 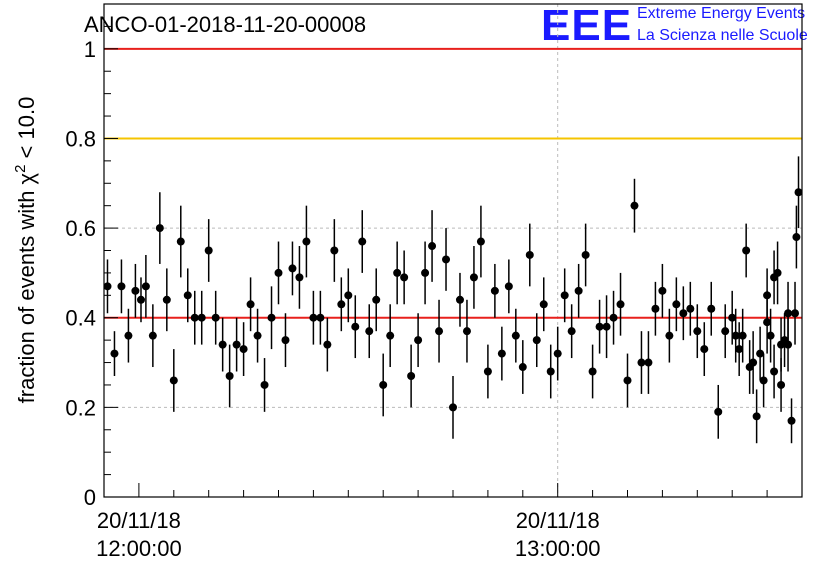 I want to click on chart-title: ANCO-01-2018-11-20-00008, so click(x=225, y=24).